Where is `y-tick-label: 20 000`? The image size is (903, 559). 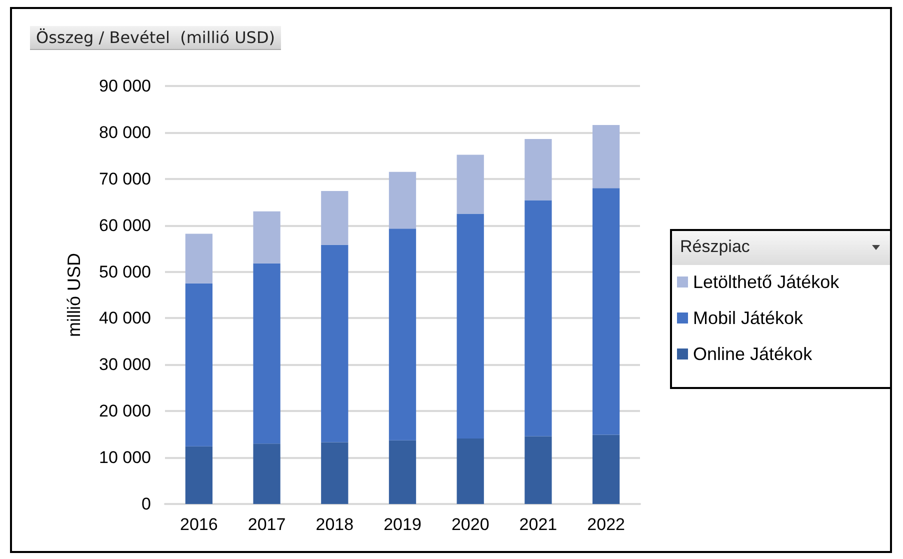
y-tick-label: 20 000 is located at coordinates (125, 411).